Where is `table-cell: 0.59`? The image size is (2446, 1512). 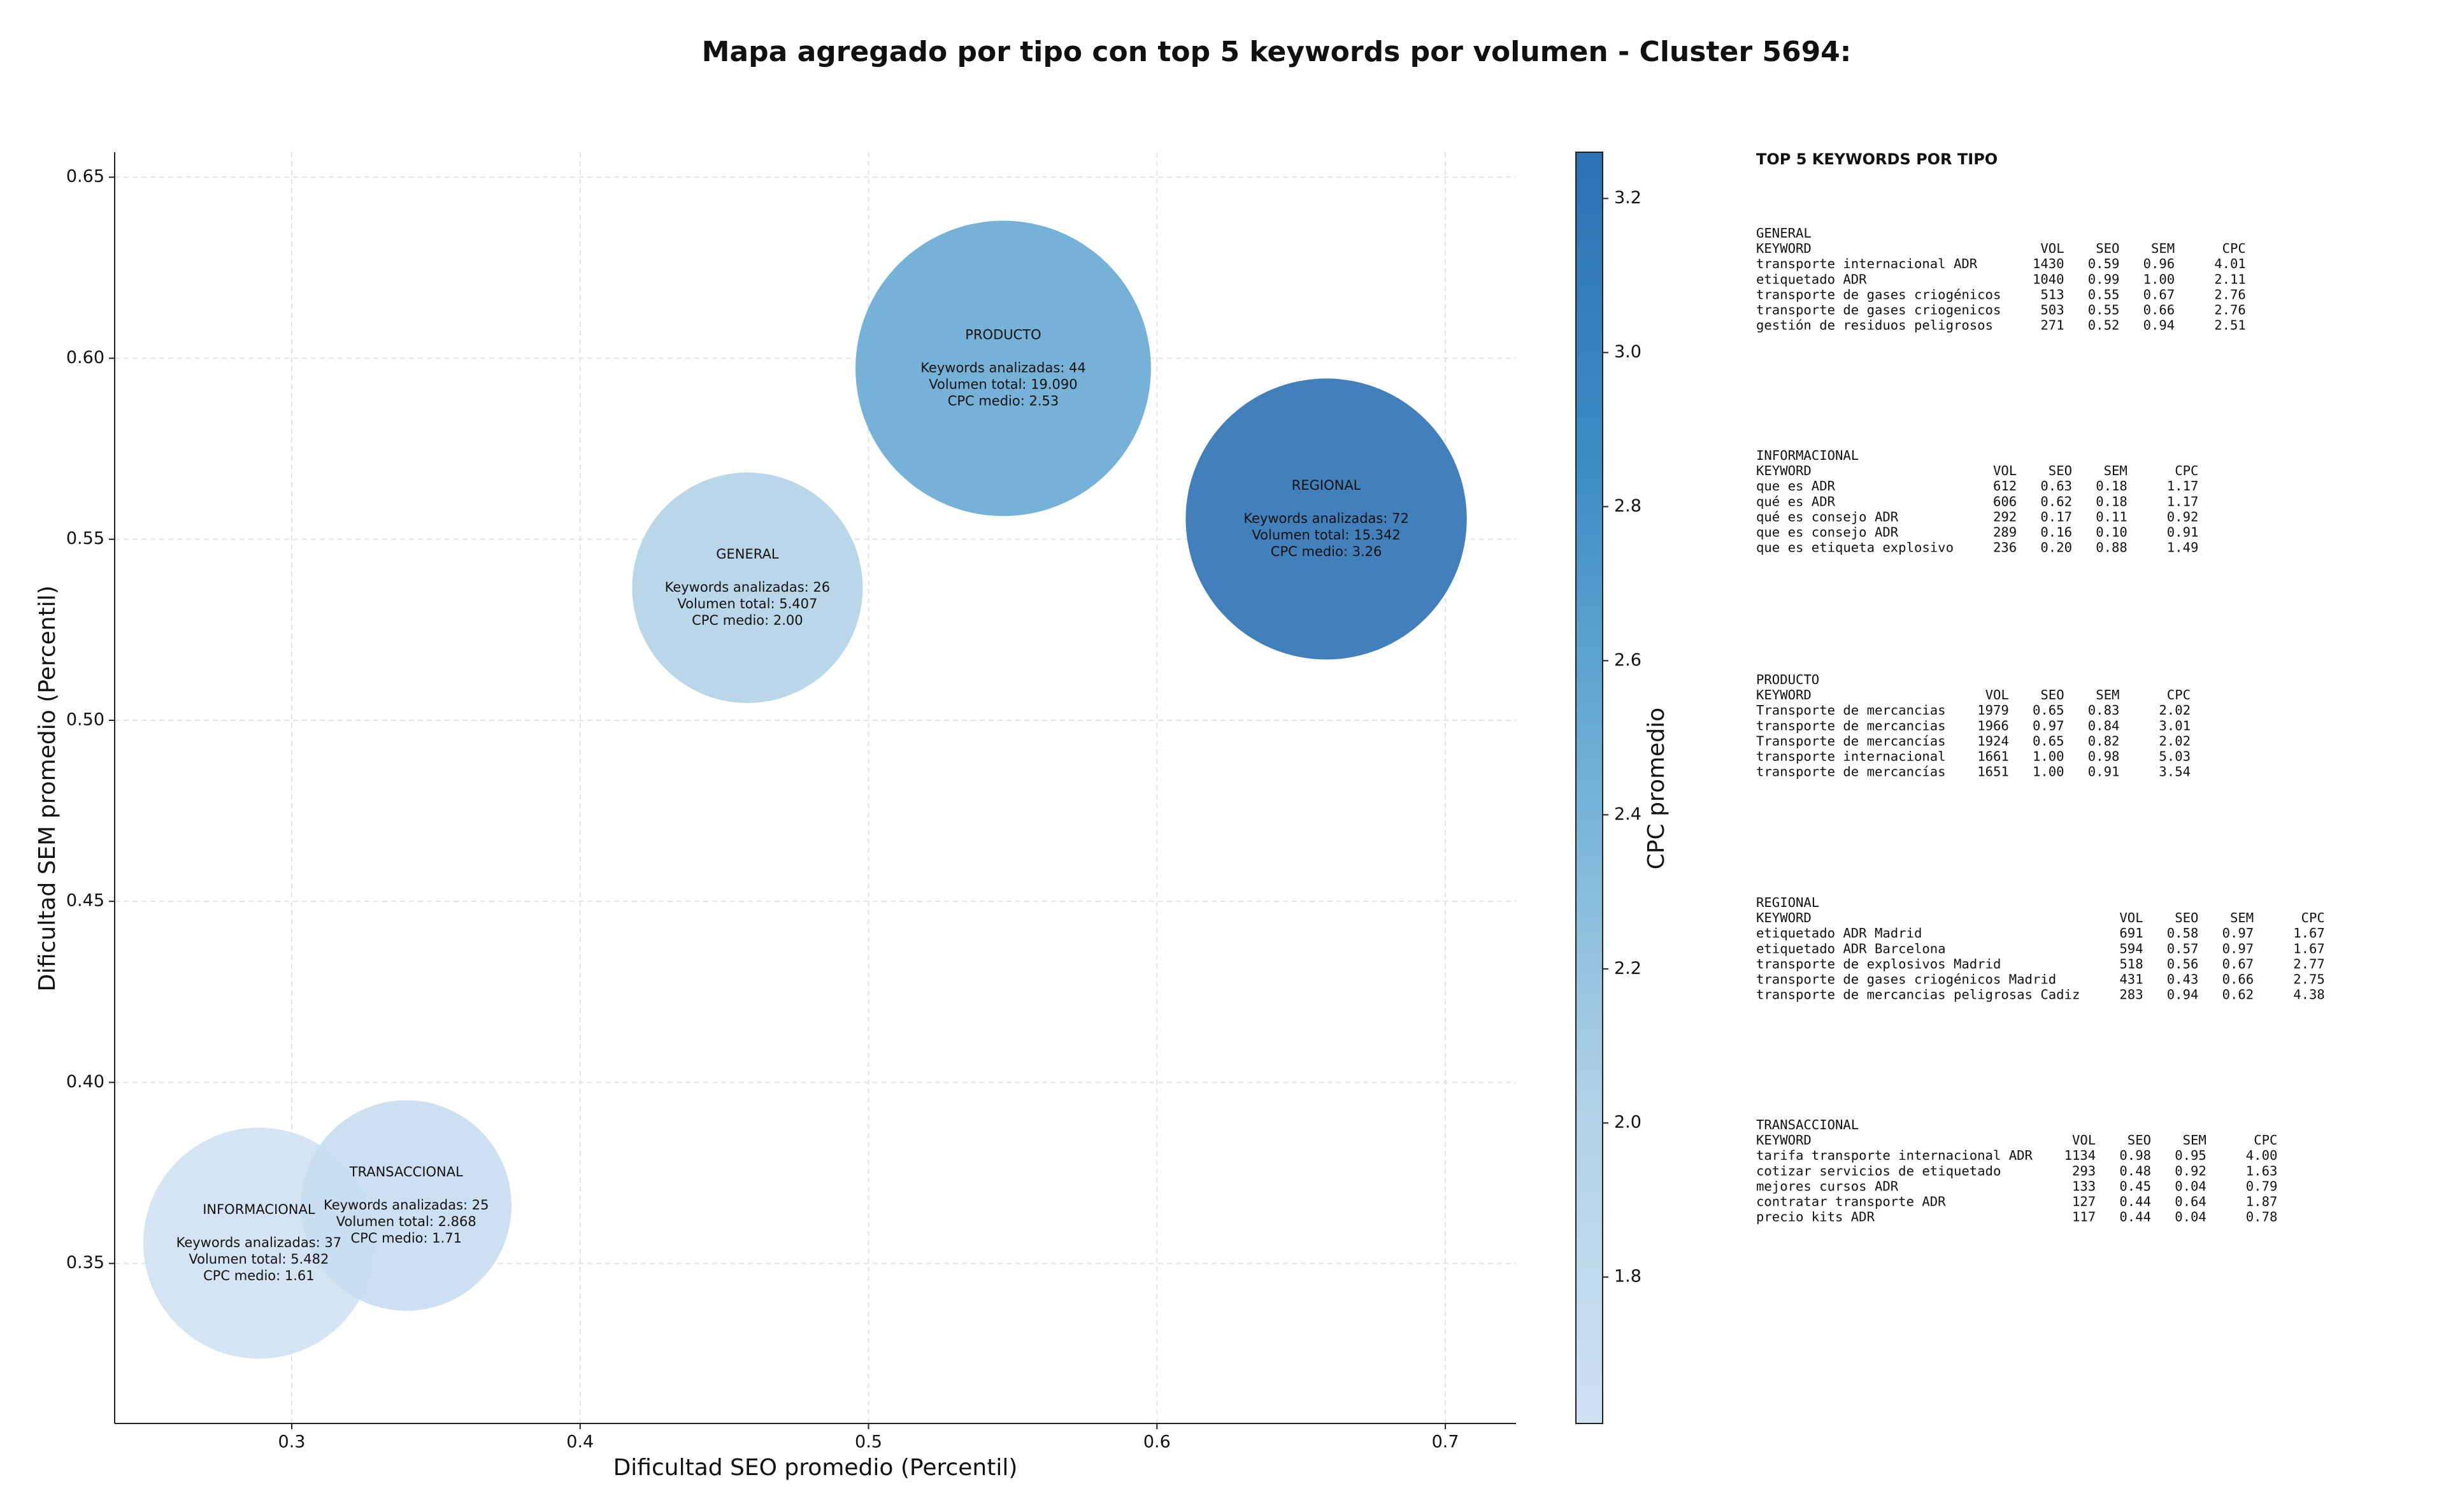 table-cell: 0.59 is located at coordinates (2104, 263).